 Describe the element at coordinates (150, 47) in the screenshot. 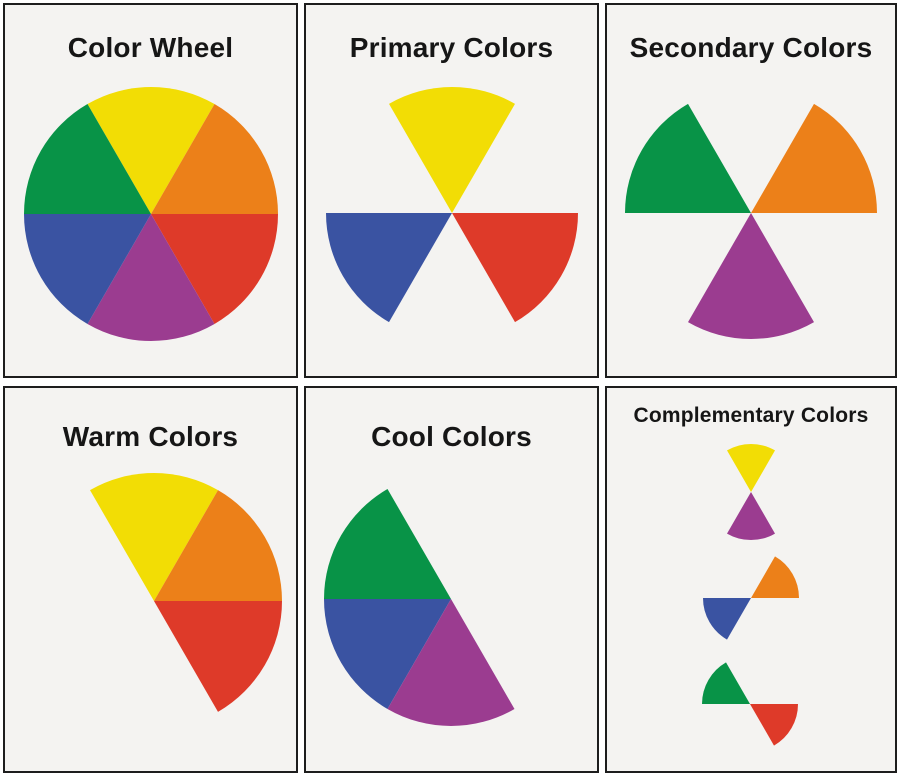

I see `panel-title: Color Wheel` at that location.